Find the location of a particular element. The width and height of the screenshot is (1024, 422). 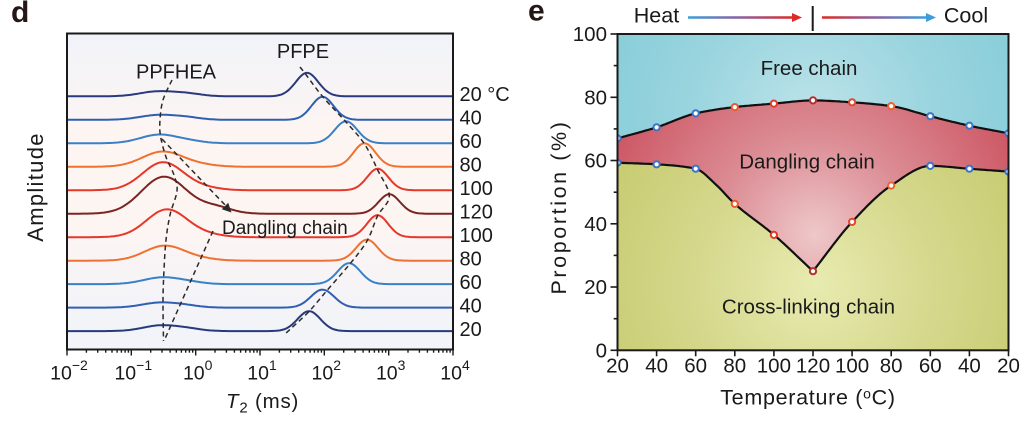

svg-text: T2 (ms) is located at coordinates (262, 403).